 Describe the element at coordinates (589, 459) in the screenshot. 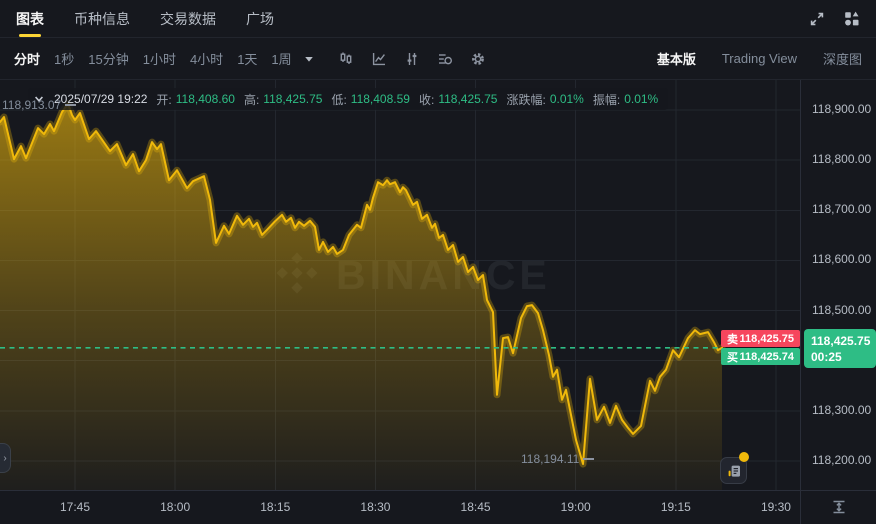

I see `low-marker-dash` at that location.